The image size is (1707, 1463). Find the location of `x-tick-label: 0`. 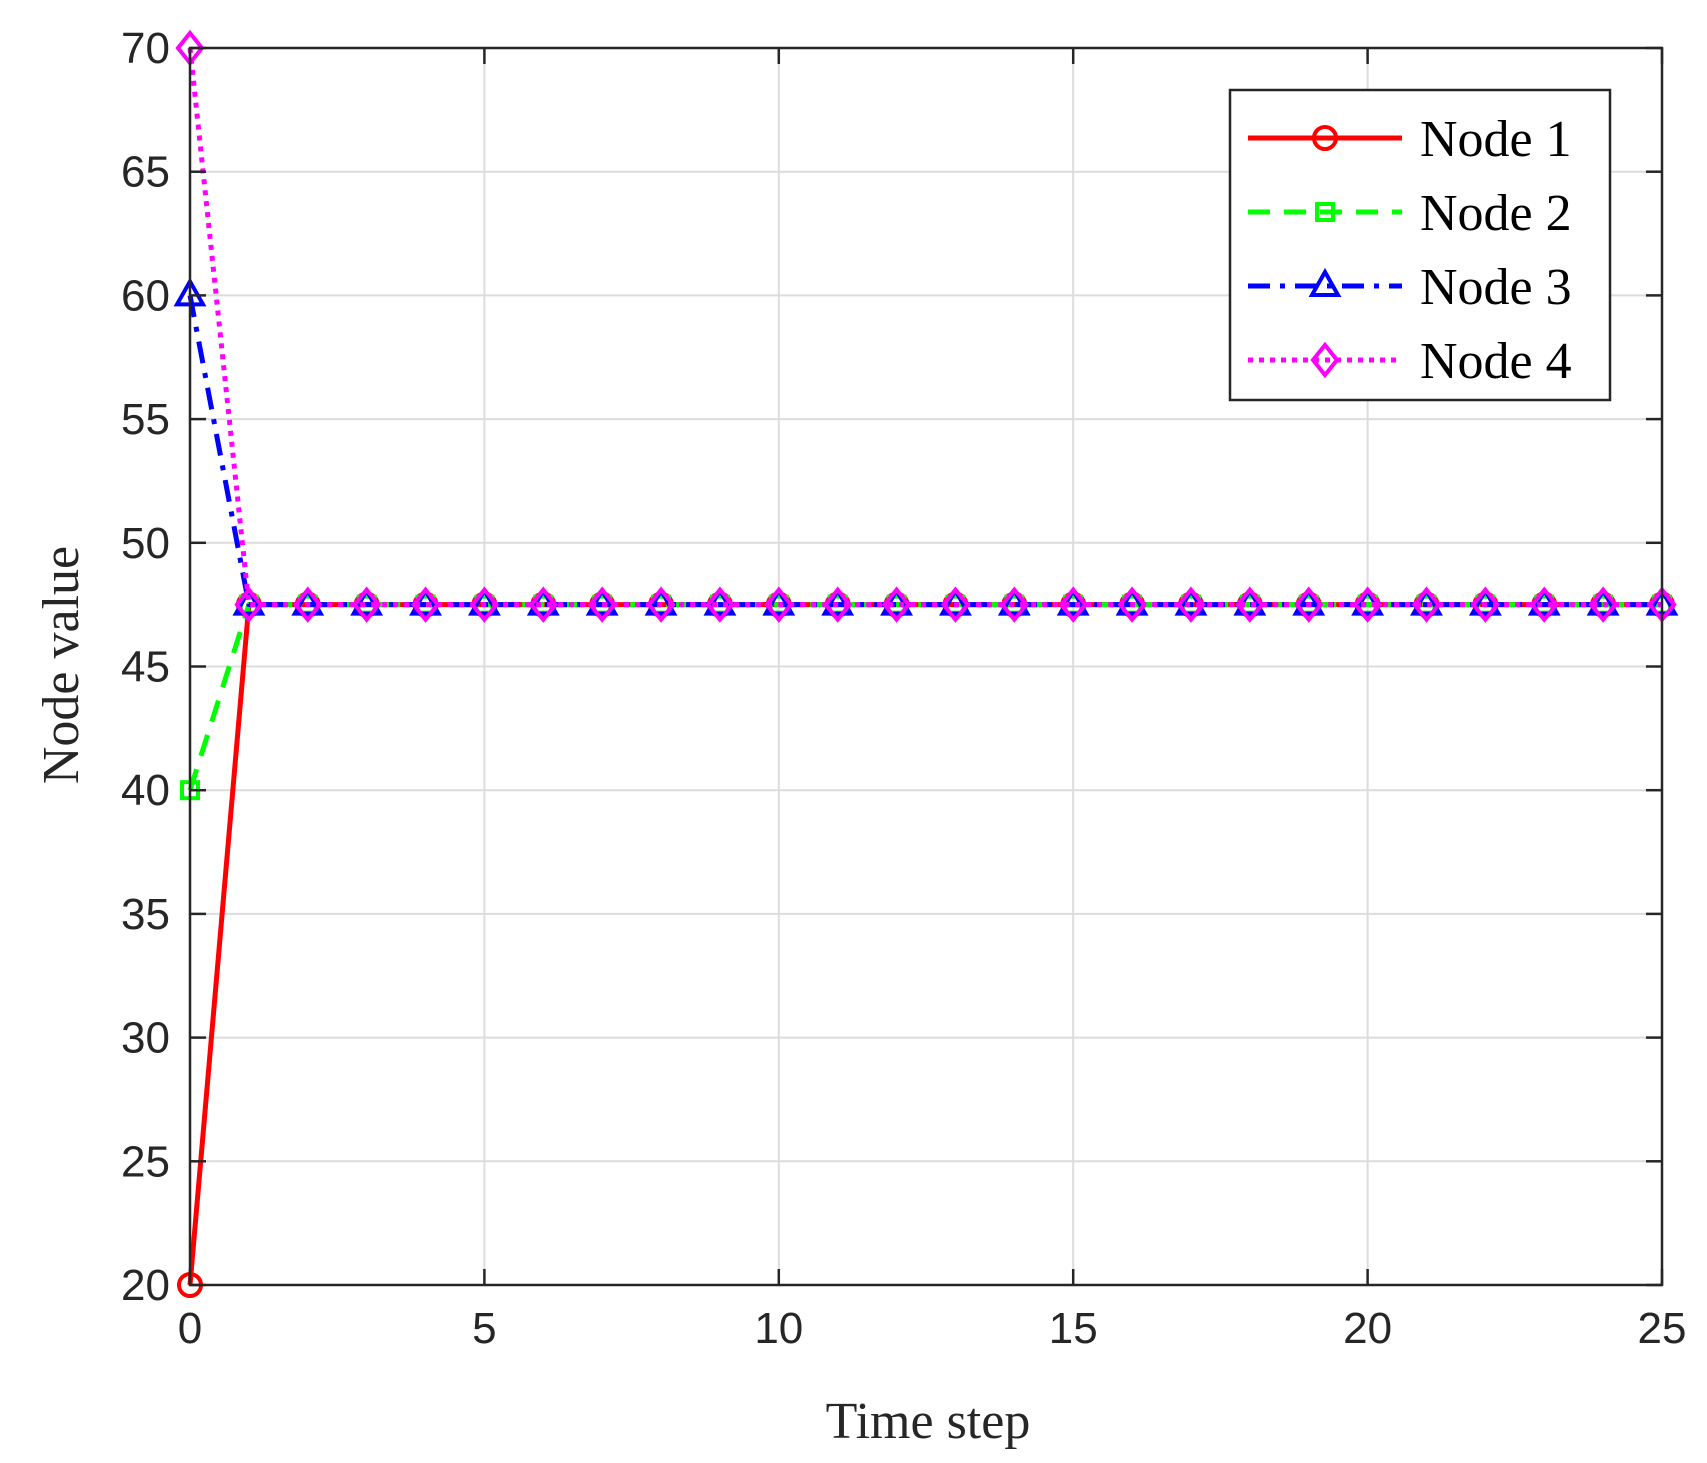

x-tick-label: 0 is located at coordinates (190, 1328).